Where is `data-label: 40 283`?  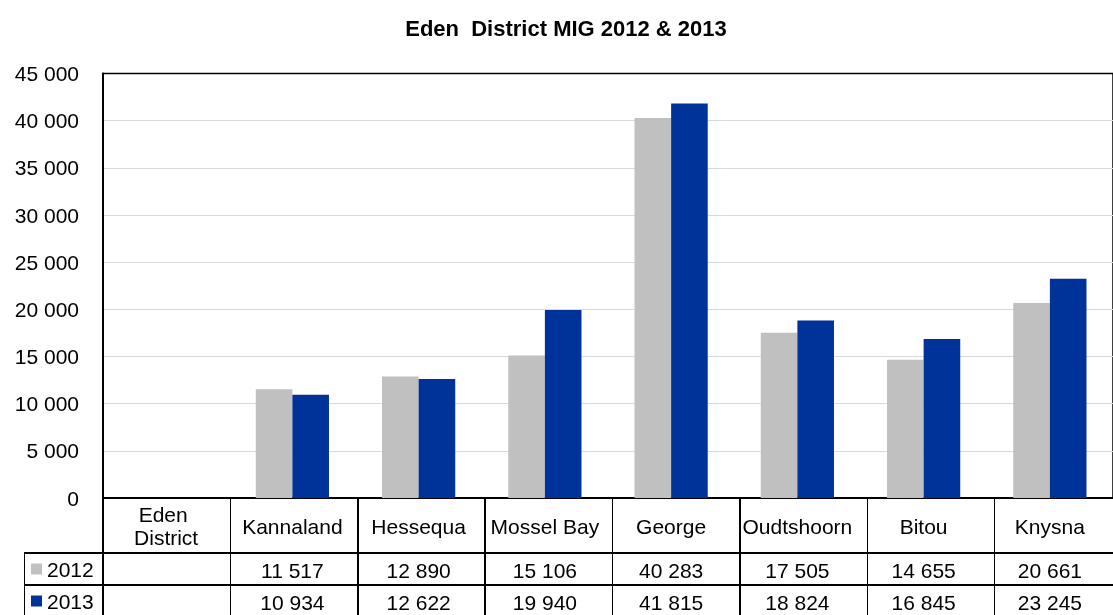
data-label: 40 283 is located at coordinates (671, 570).